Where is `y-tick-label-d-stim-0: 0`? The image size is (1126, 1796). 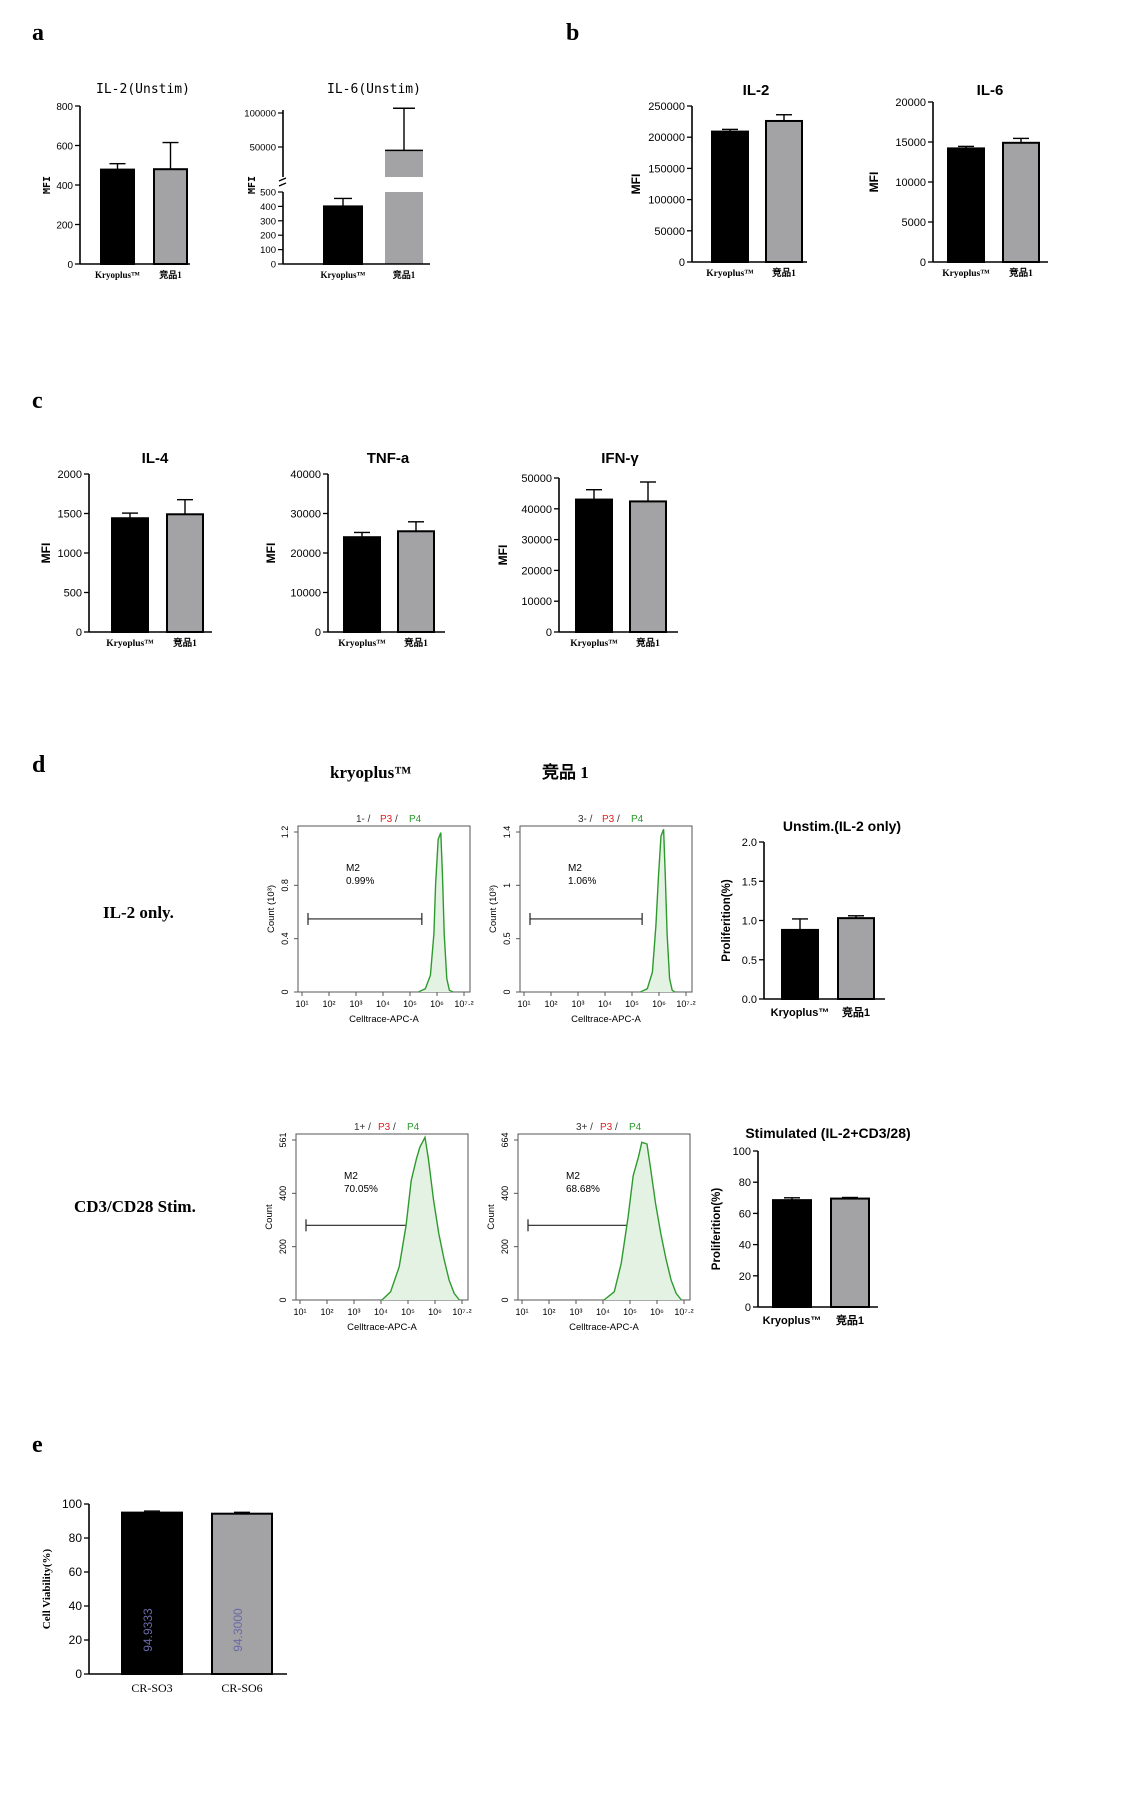 y-tick-label-d-stim-0: 0 is located at coordinates (748, 1308).